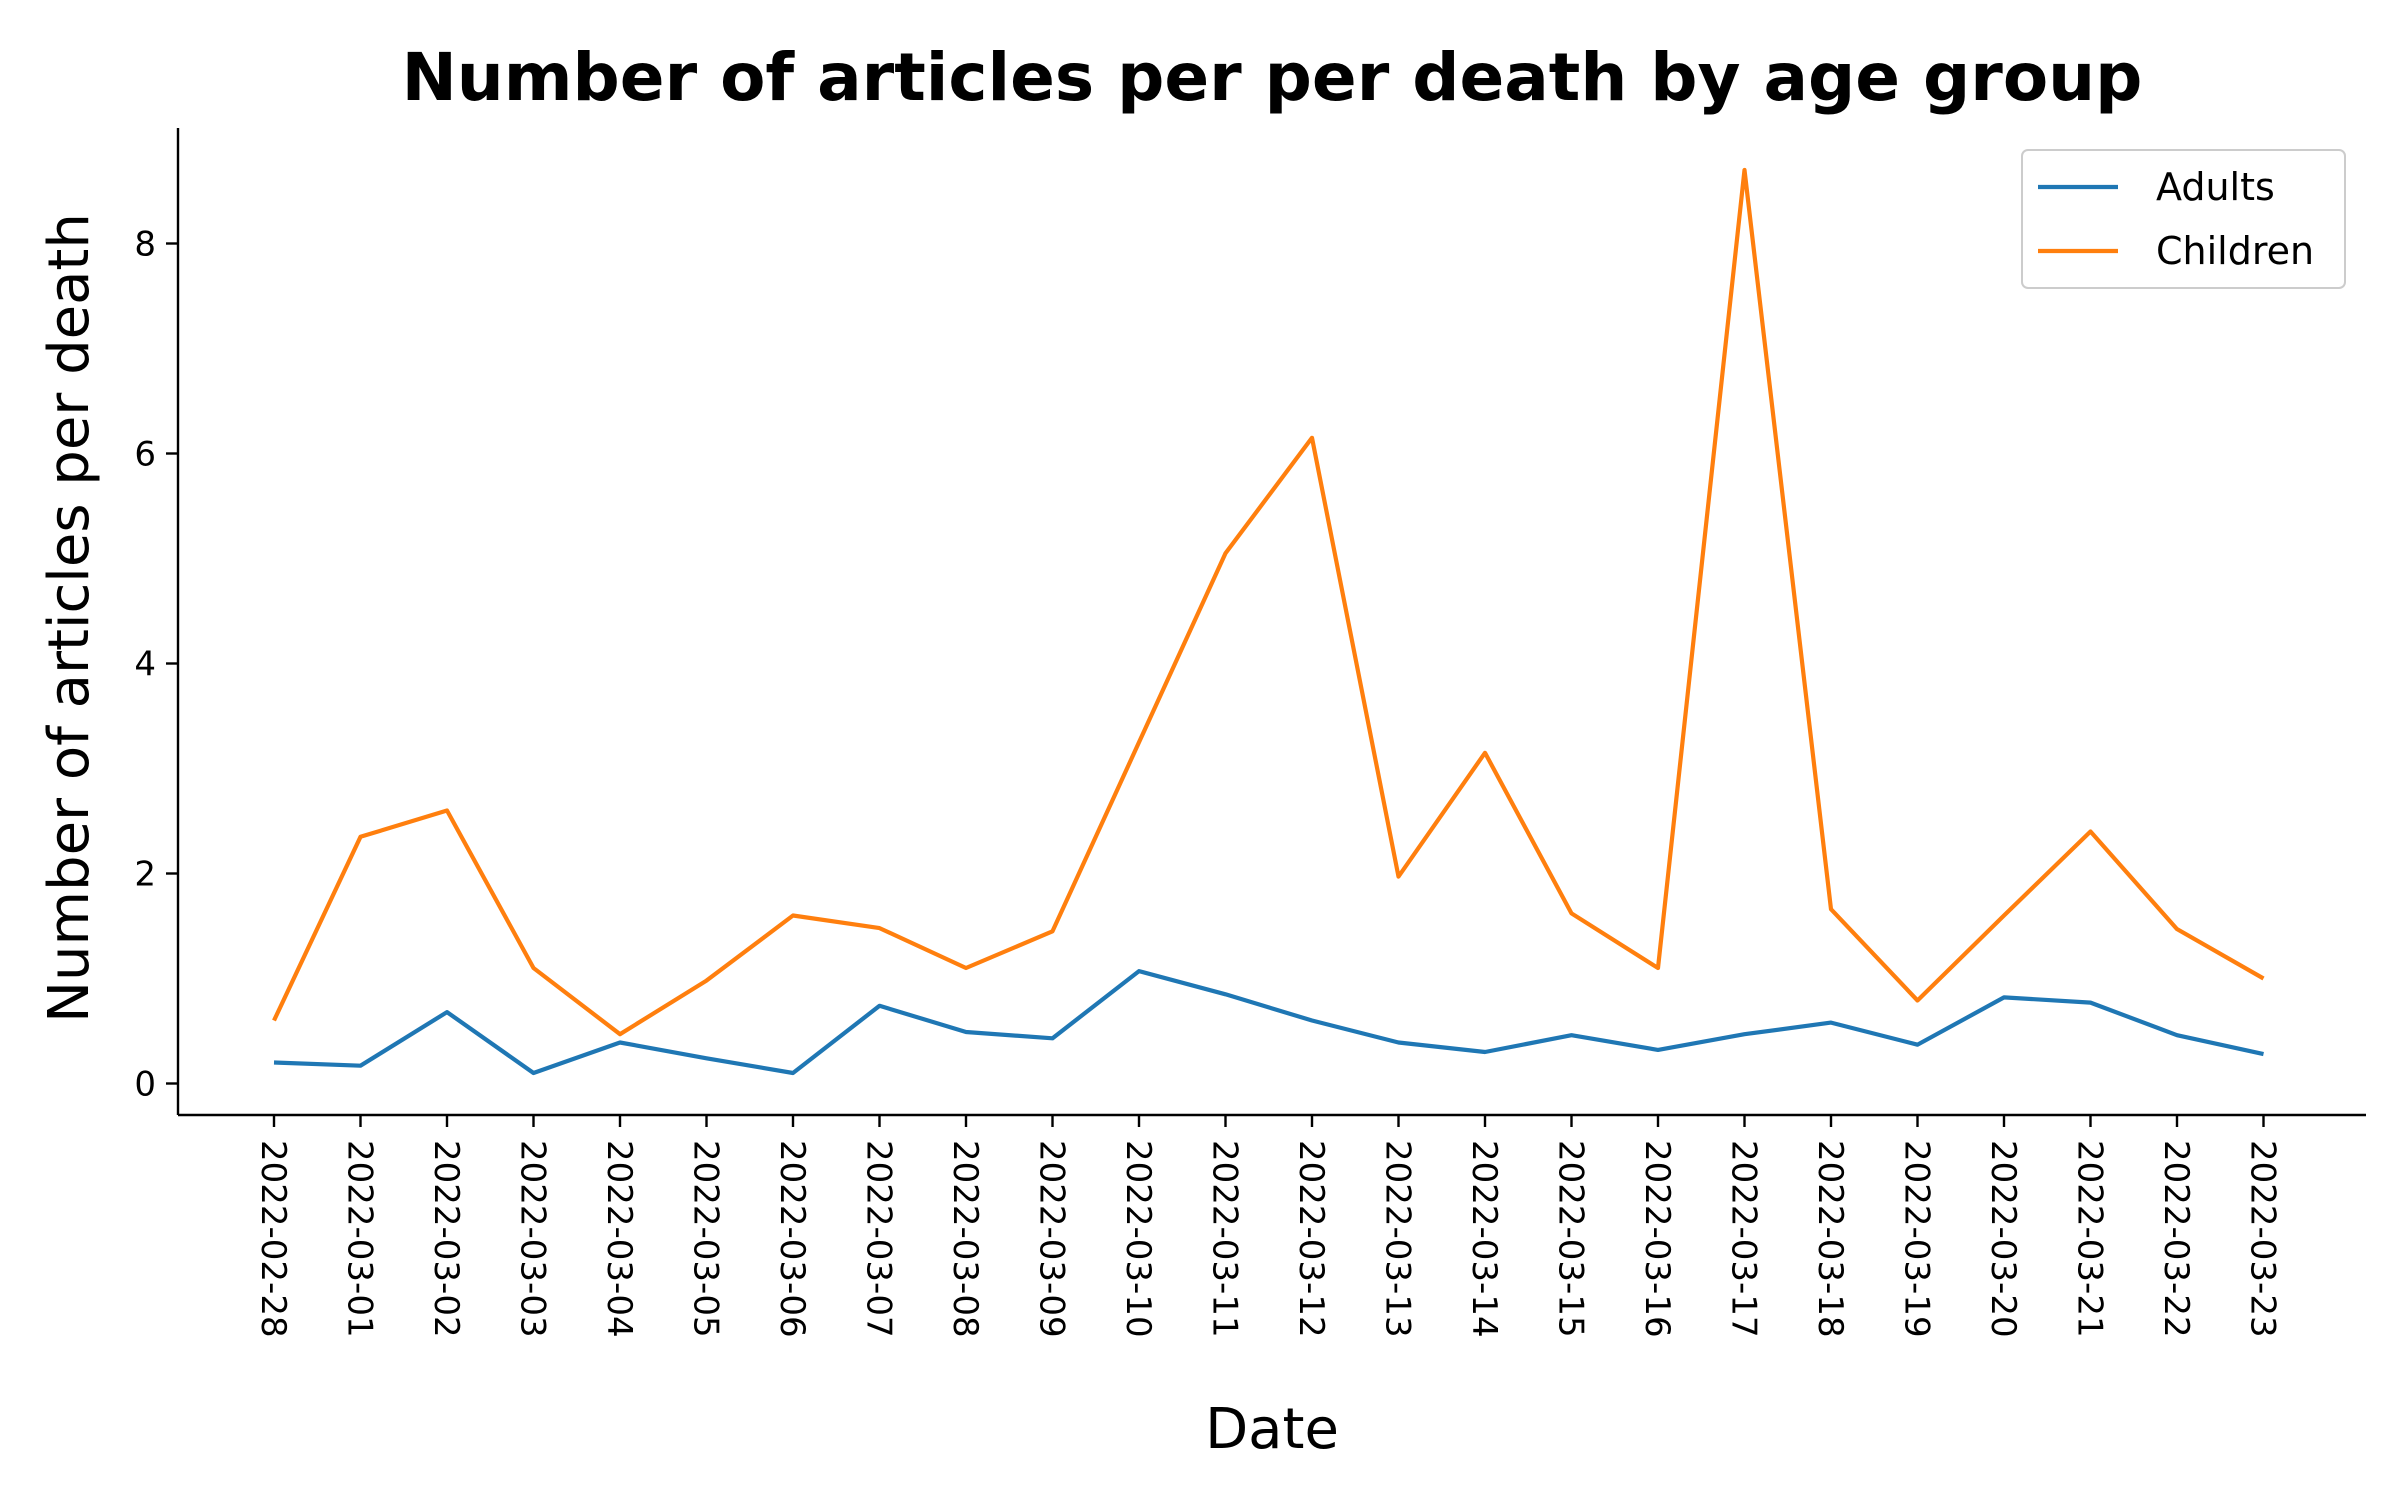  What do you see at coordinates (360, 1239) in the screenshot?
I see `x-tick-label: 2022-03-01` at bounding box center [360, 1239].